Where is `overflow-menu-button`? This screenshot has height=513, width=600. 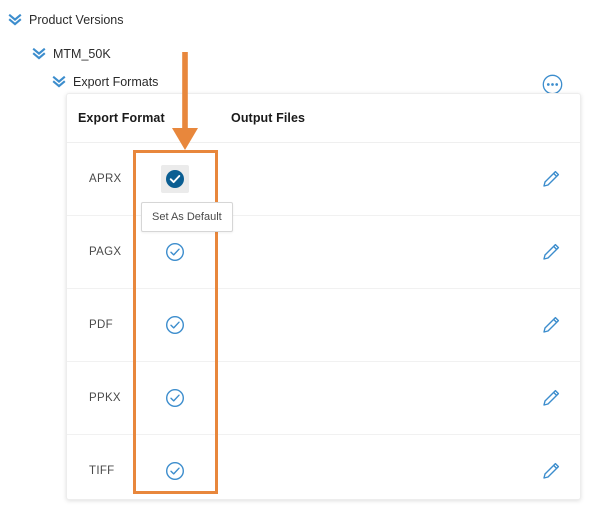 overflow-menu-button is located at coordinates (552, 84).